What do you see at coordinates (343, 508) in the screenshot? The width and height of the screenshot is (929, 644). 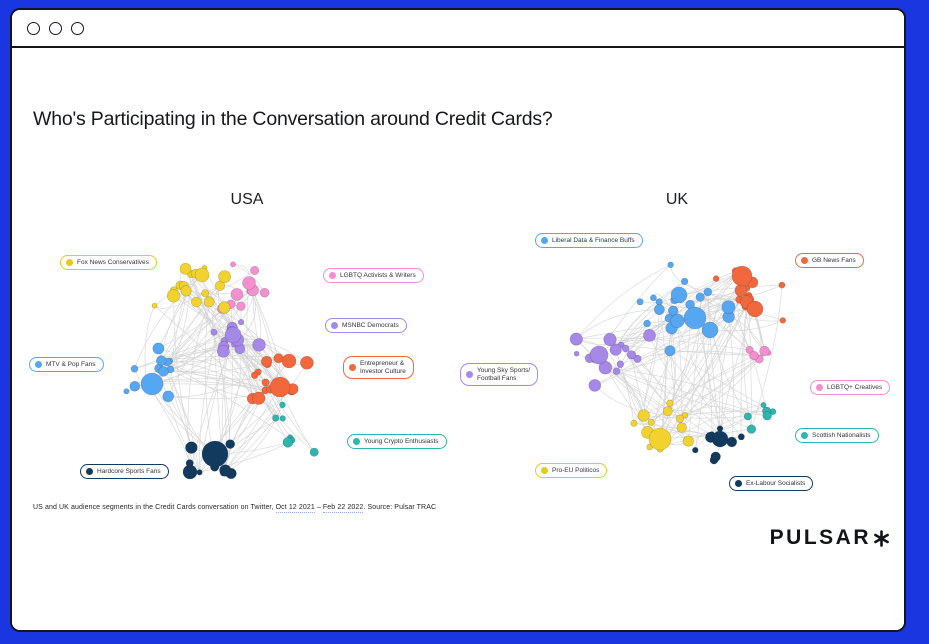 I see `caption-end-date: Feb 22 2022` at bounding box center [343, 508].